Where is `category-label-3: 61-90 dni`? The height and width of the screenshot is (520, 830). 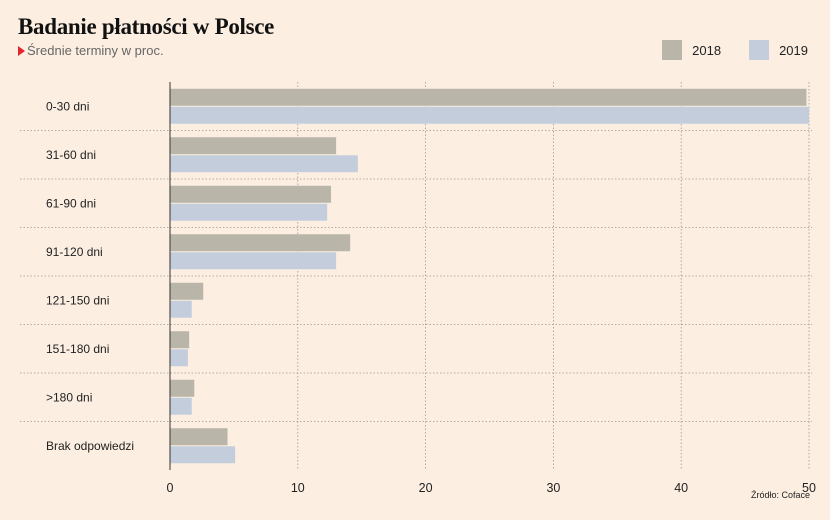
category-label-3: 61-90 dni is located at coordinates (71, 203).